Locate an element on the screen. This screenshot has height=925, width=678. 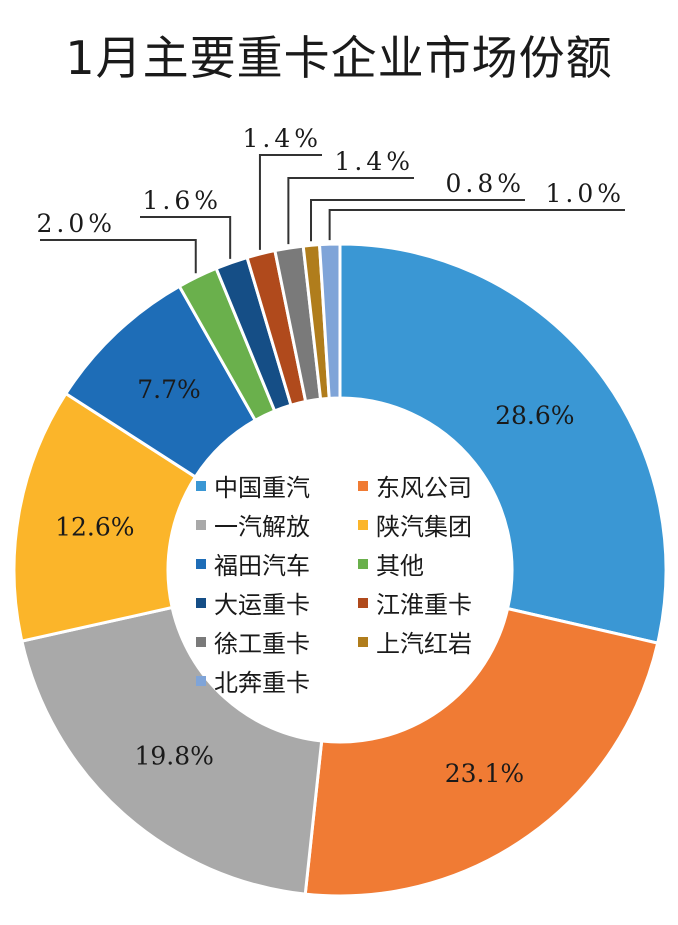
legend-item-2: 东风公司 is located at coordinates (415, 485).